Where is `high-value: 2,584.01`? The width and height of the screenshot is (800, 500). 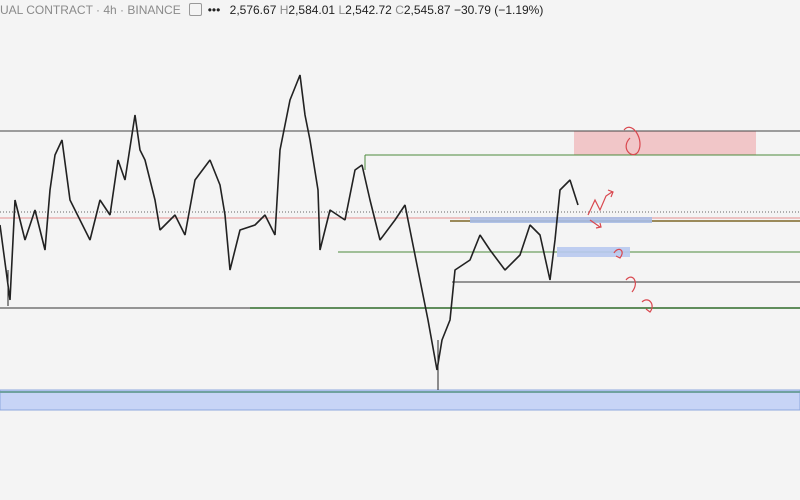 high-value: 2,584.01 is located at coordinates (312, 10).